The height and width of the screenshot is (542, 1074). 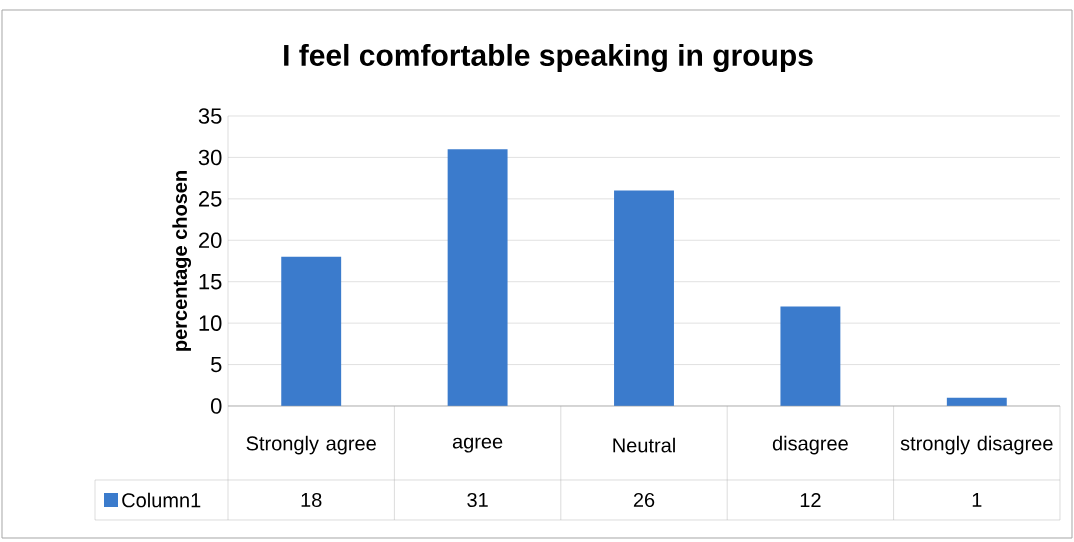 What do you see at coordinates (644, 500) in the screenshot?
I see `data-label: 26` at bounding box center [644, 500].